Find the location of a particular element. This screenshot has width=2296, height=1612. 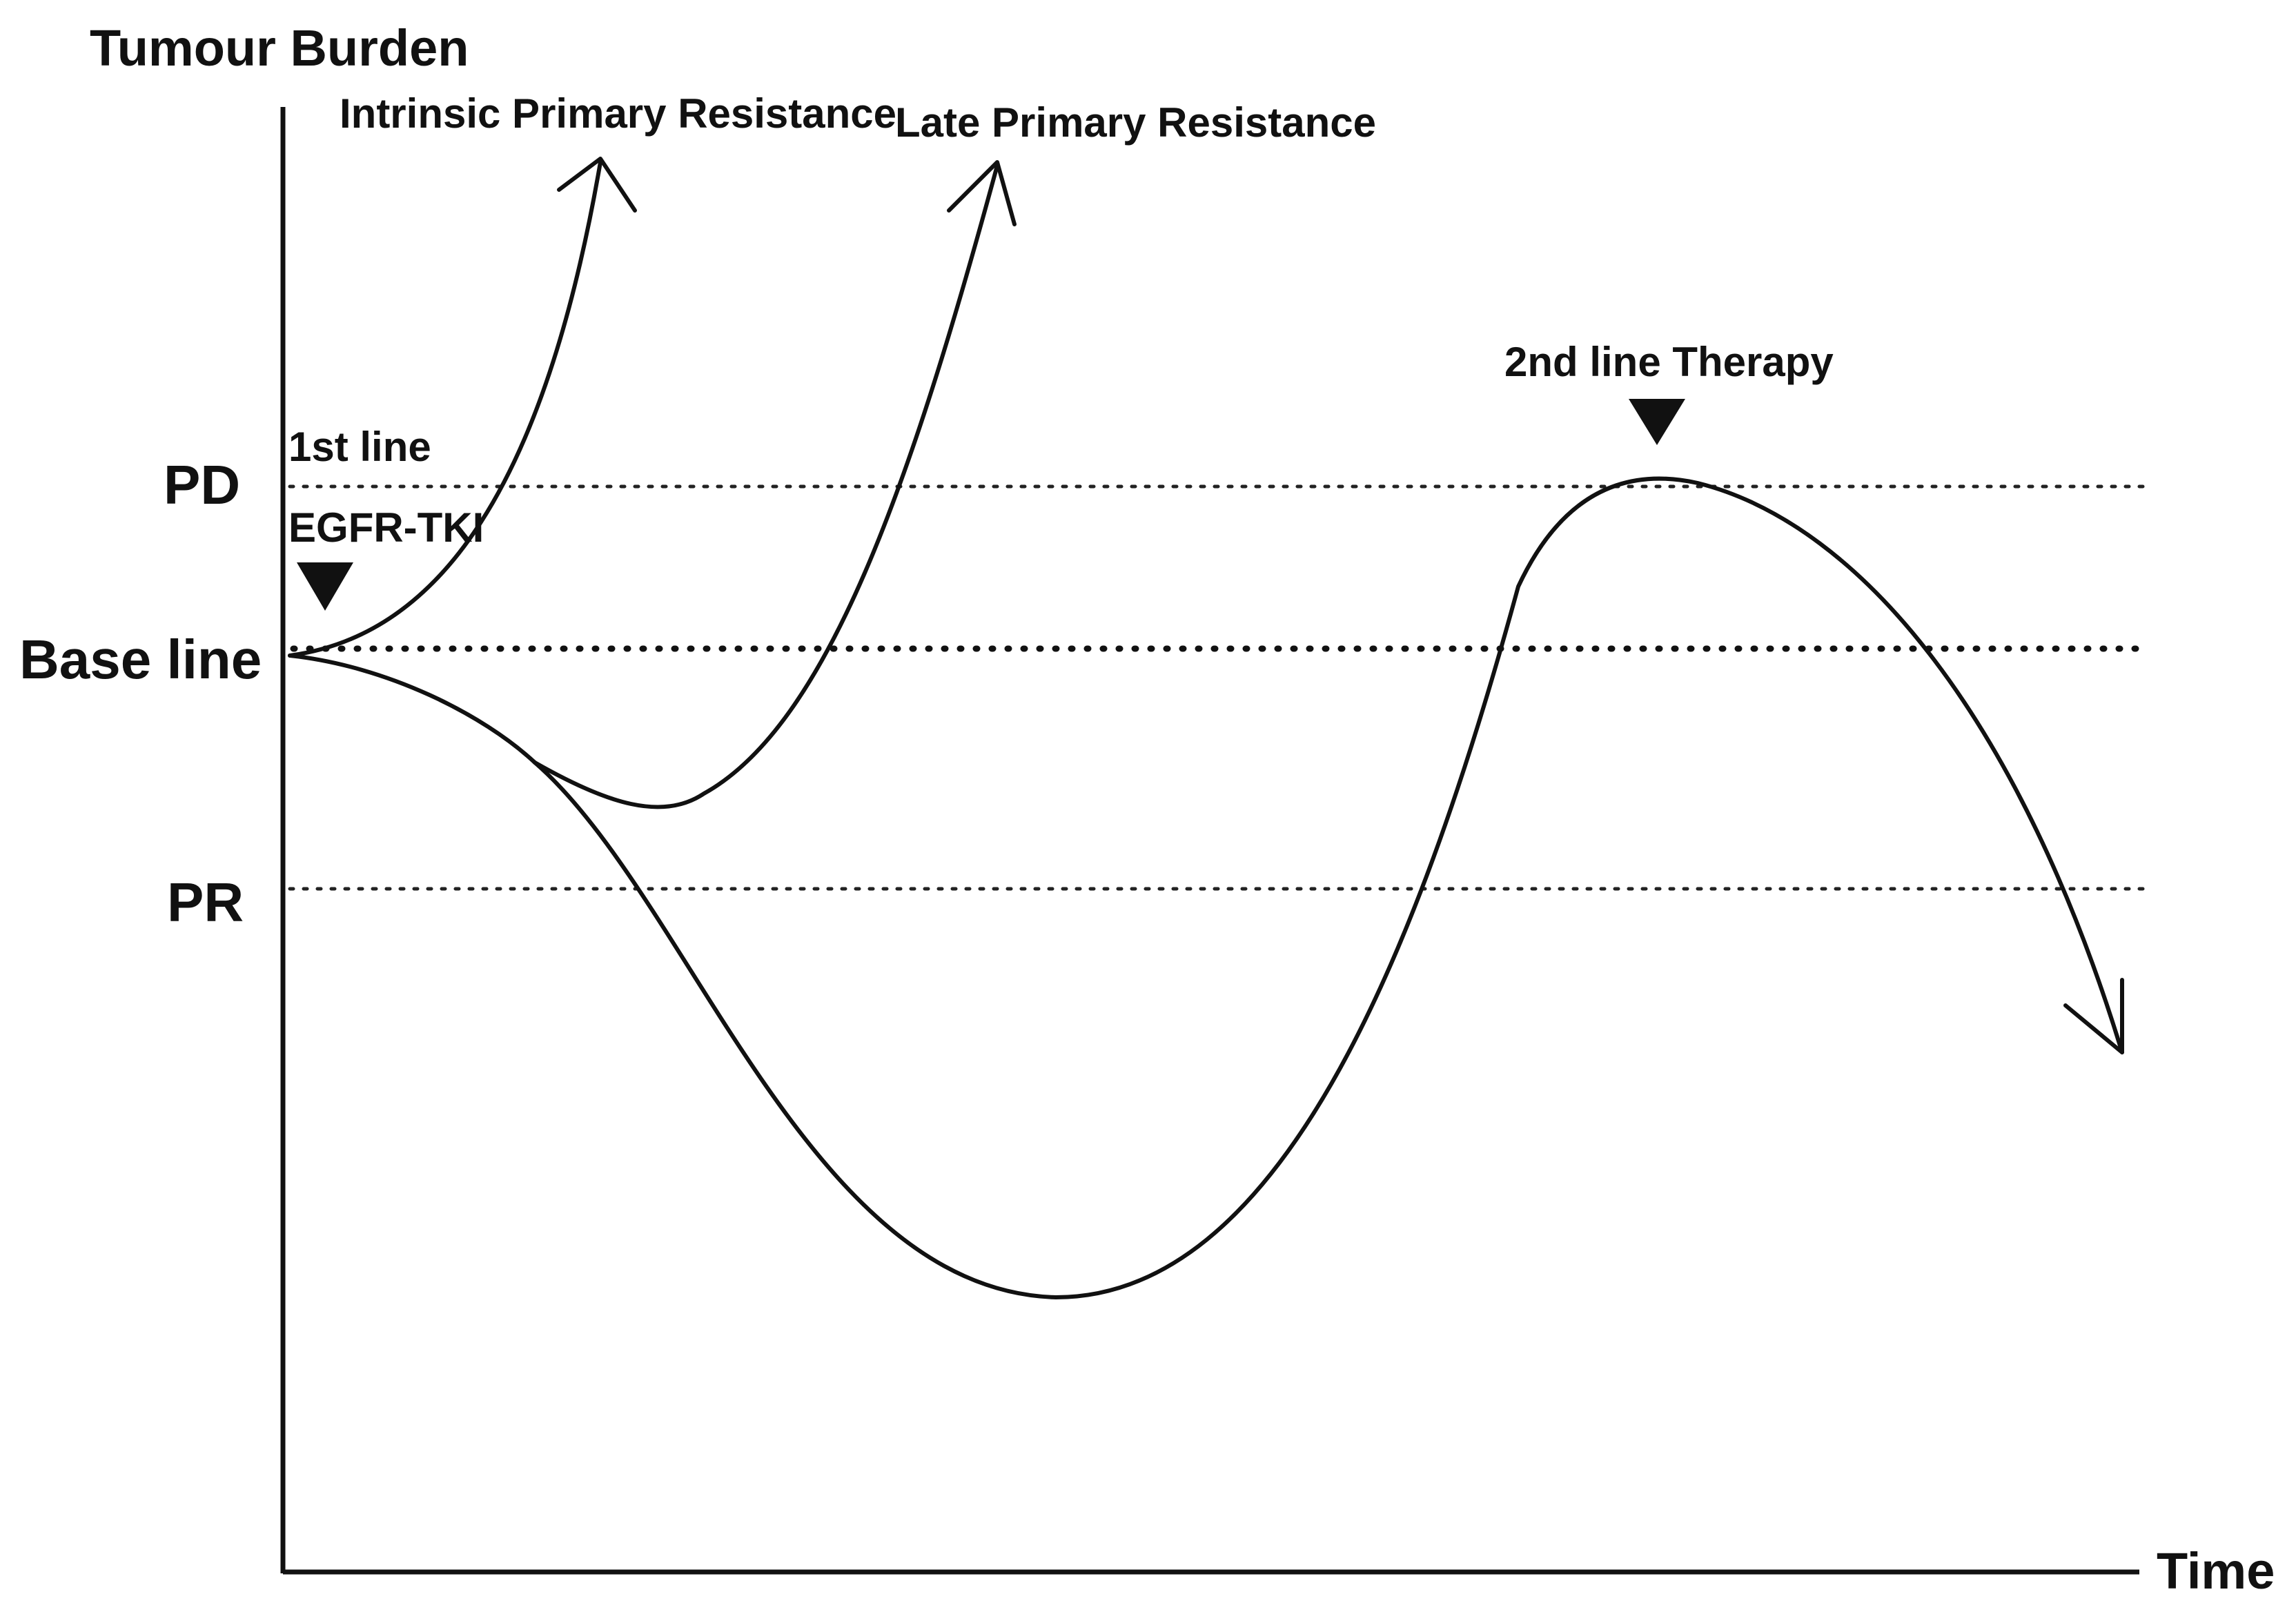

intrinsic-resistance-curve is located at coordinates (445, 409).